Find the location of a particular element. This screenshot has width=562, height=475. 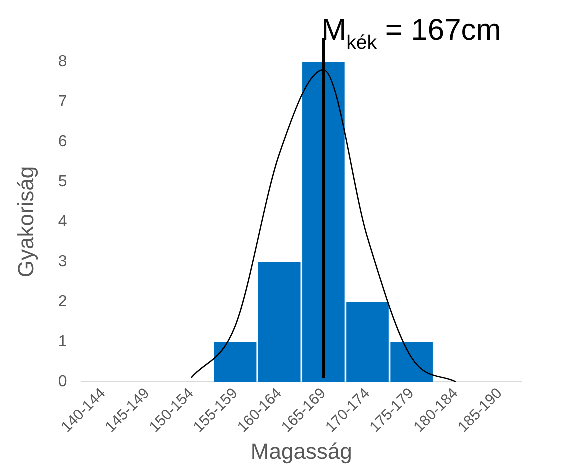

y-tick-label: 7 is located at coordinates (63, 101).